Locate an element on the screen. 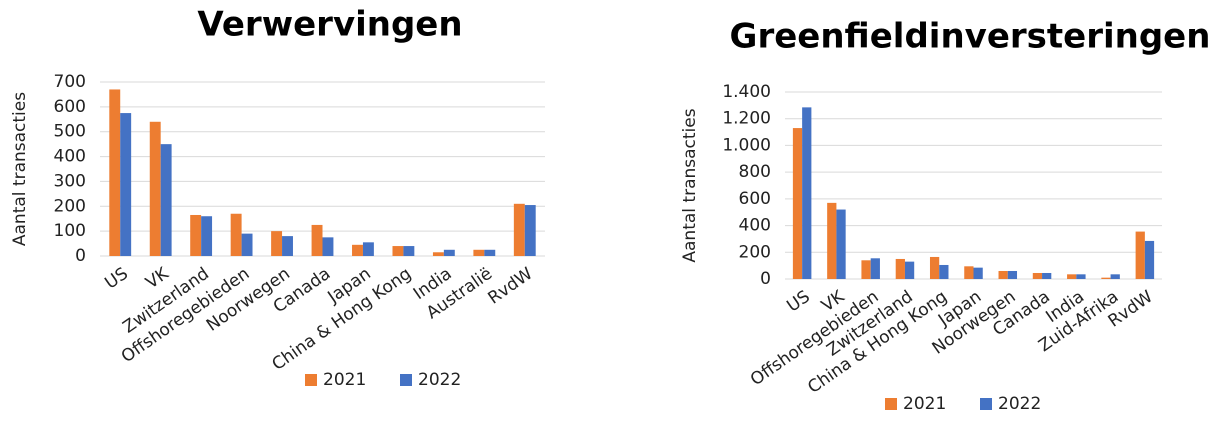 The image size is (1209, 421). y-tick-label: 1.200 is located at coordinates (746, 119).